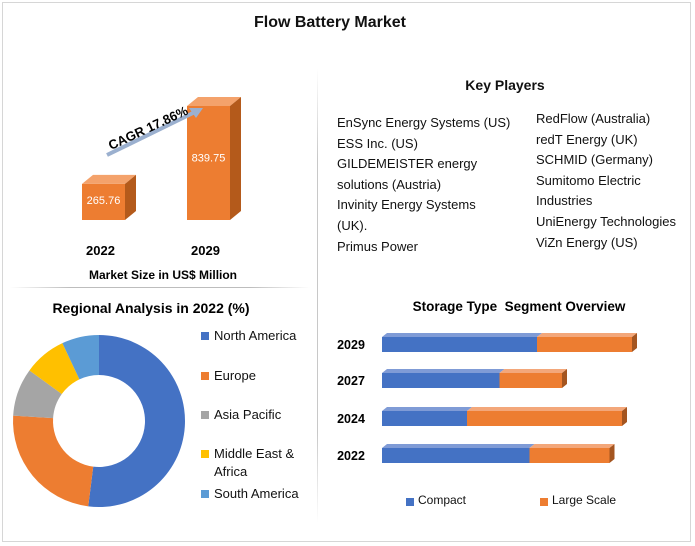 The width and height of the screenshot is (695, 546). I want to click on cagr-label: CAGR 17.86%, so click(148, 128).